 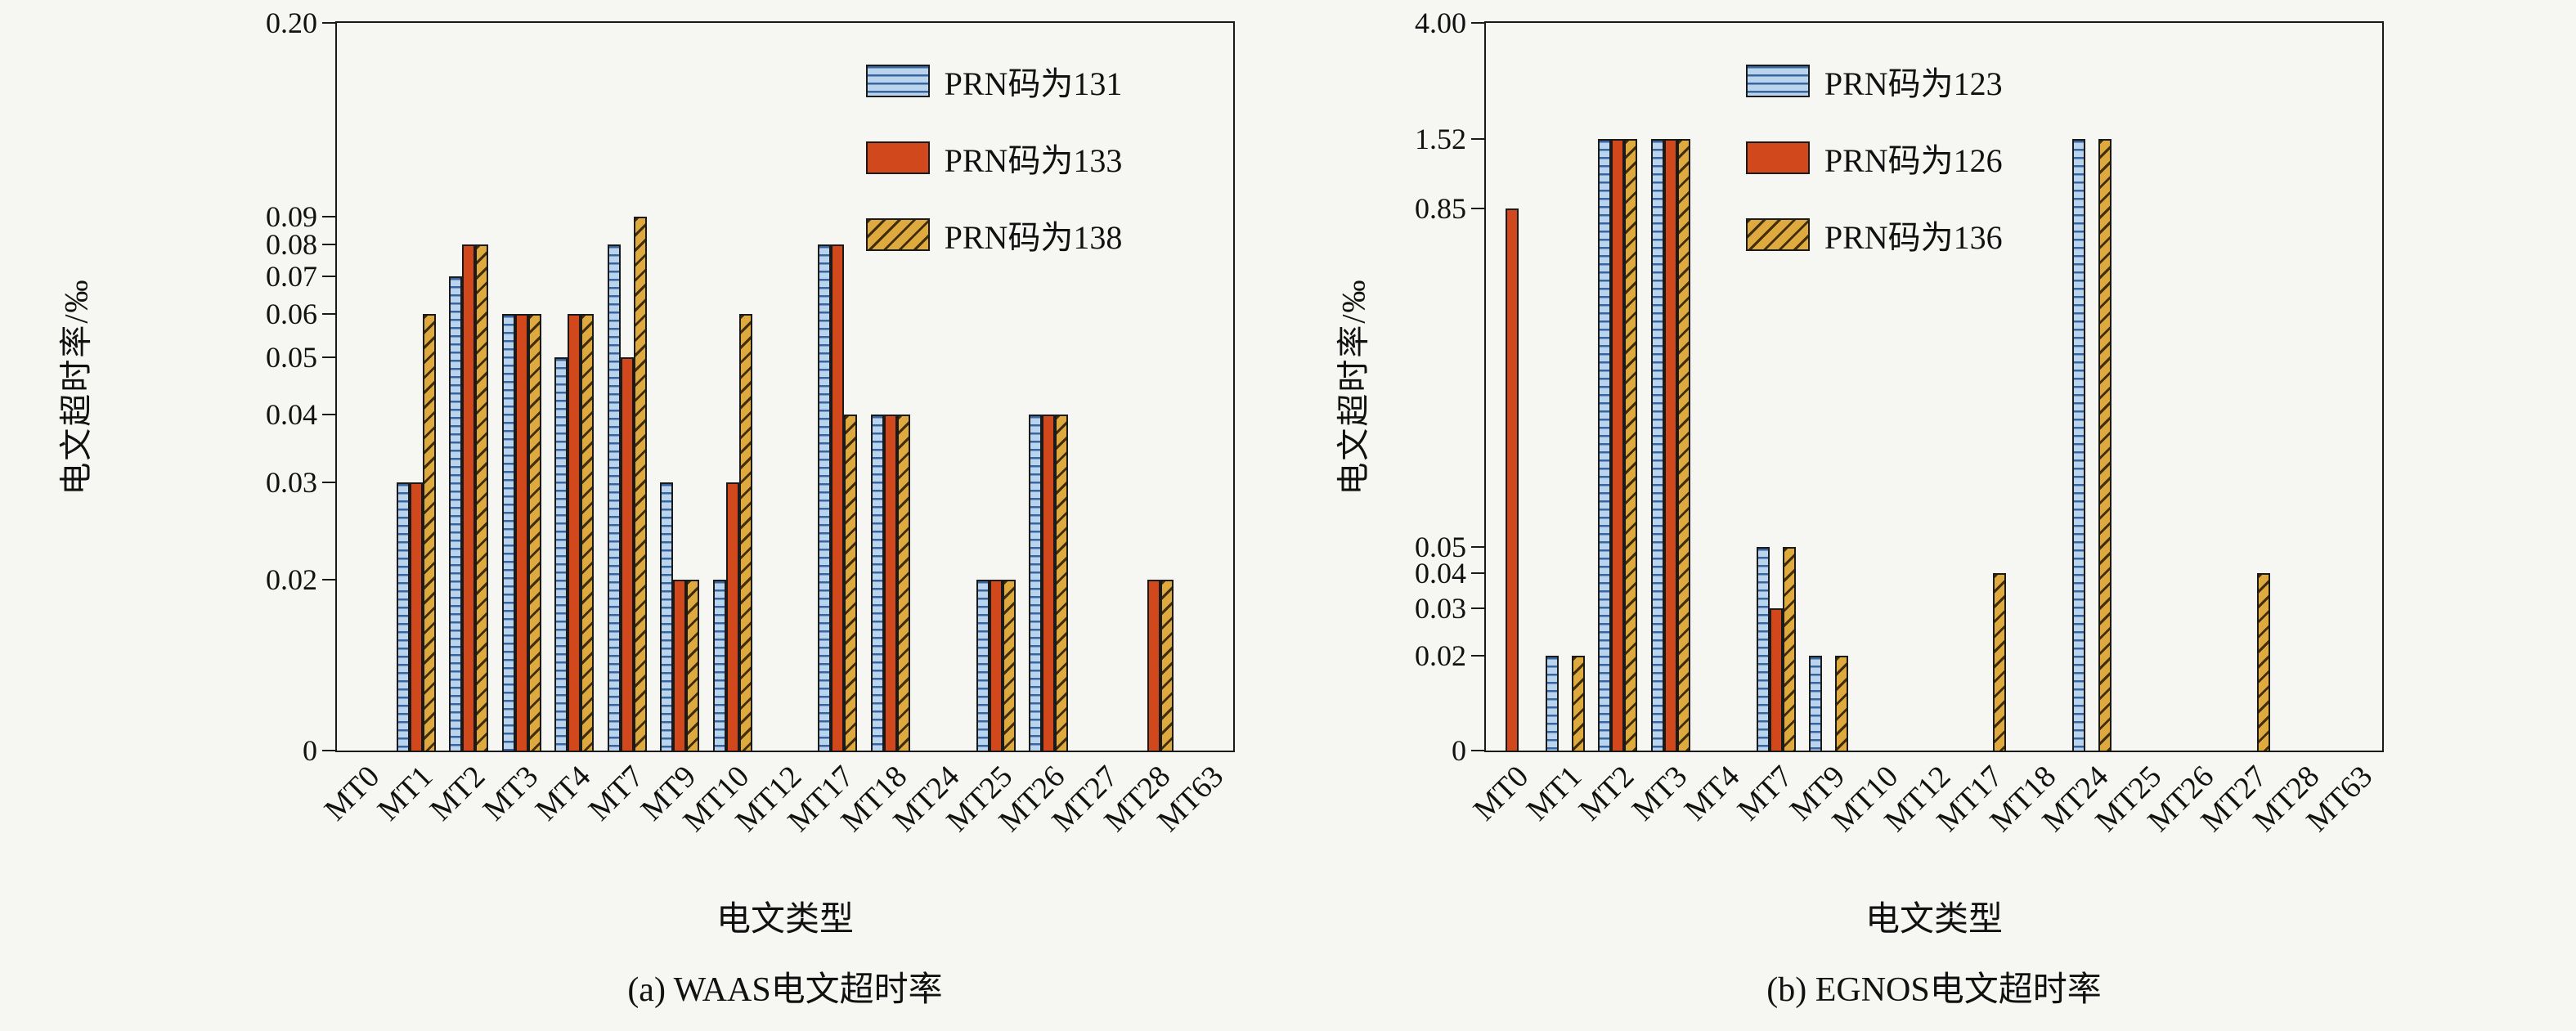 What do you see at coordinates (1934, 990) in the screenshot?
I see `chart-caption: (b) EGNOS电文超时率` at bounding box center [1934, 990].